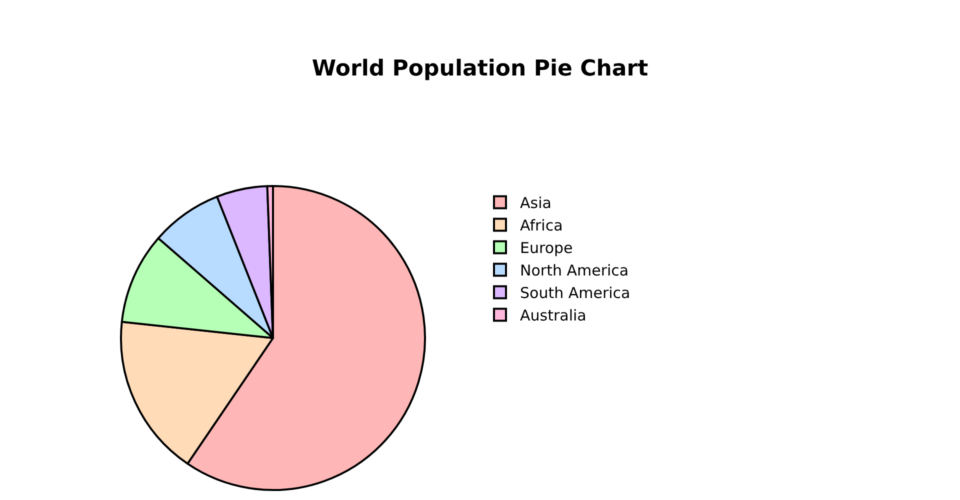 Image resolution: width=960 pixels, height=500 pixels. Describe the element at coordinates (574, 271) in the screenshot. I see `legend-label: North America` at that location.